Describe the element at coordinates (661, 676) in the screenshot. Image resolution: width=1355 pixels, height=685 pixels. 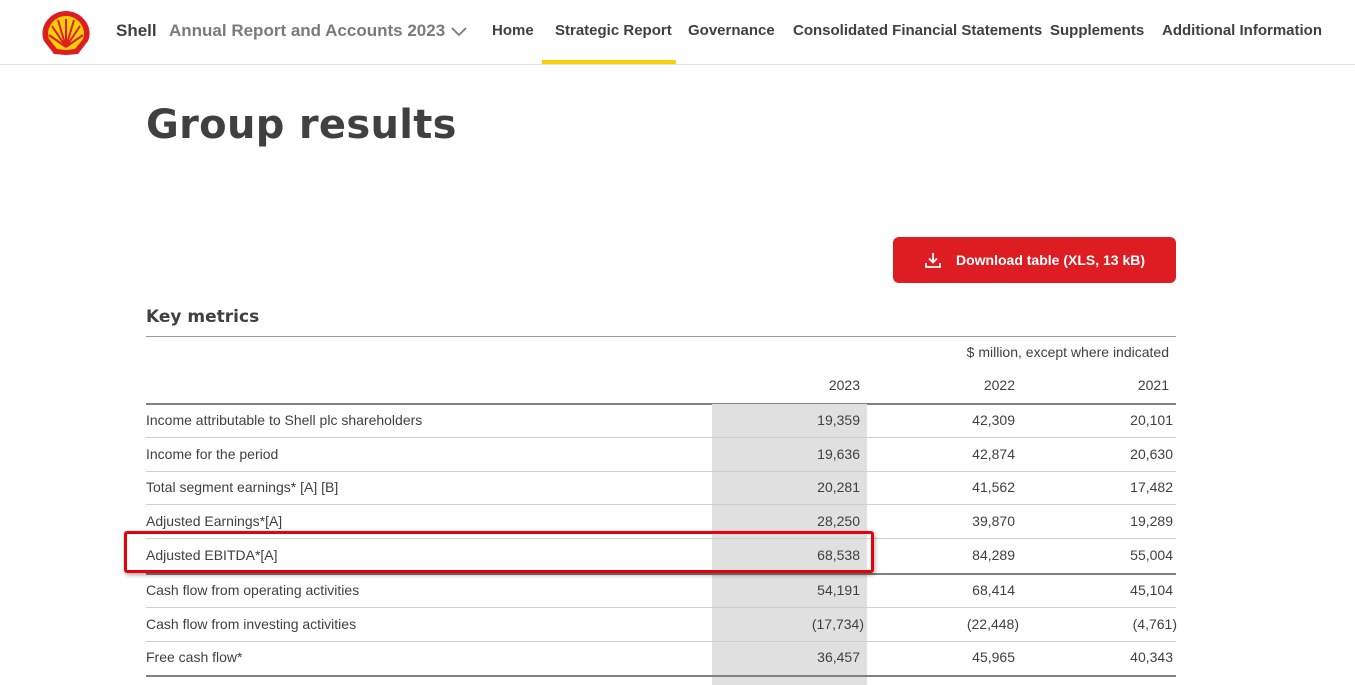
I see `table-bottom-rule` at that location.